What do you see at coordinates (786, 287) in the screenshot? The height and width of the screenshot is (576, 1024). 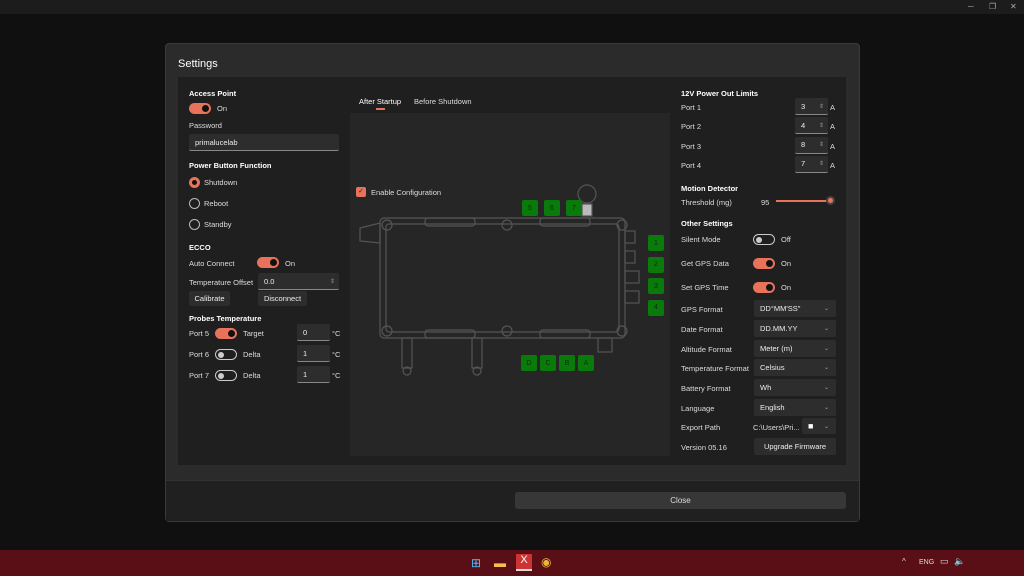 I see `setting-toggle-state: On` at bounding box center [786, 287].